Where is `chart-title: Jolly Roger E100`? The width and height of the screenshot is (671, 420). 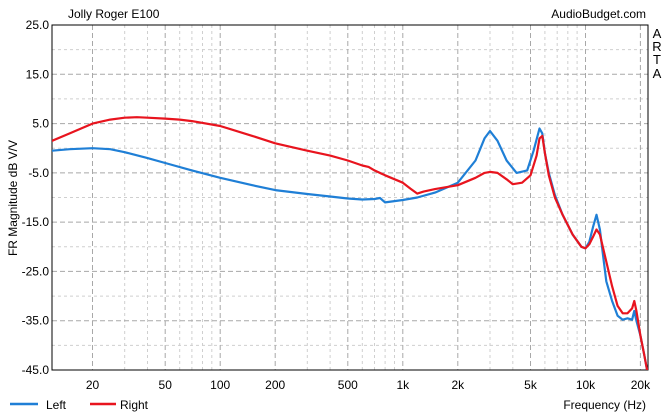
chart-title: Jolly Roger E100 is located at coordinates (114, 14).